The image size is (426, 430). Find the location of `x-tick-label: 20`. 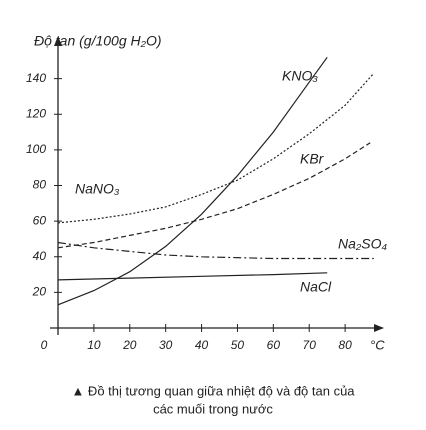

x-tick-label: 20 is located at coordinates (129, 345).